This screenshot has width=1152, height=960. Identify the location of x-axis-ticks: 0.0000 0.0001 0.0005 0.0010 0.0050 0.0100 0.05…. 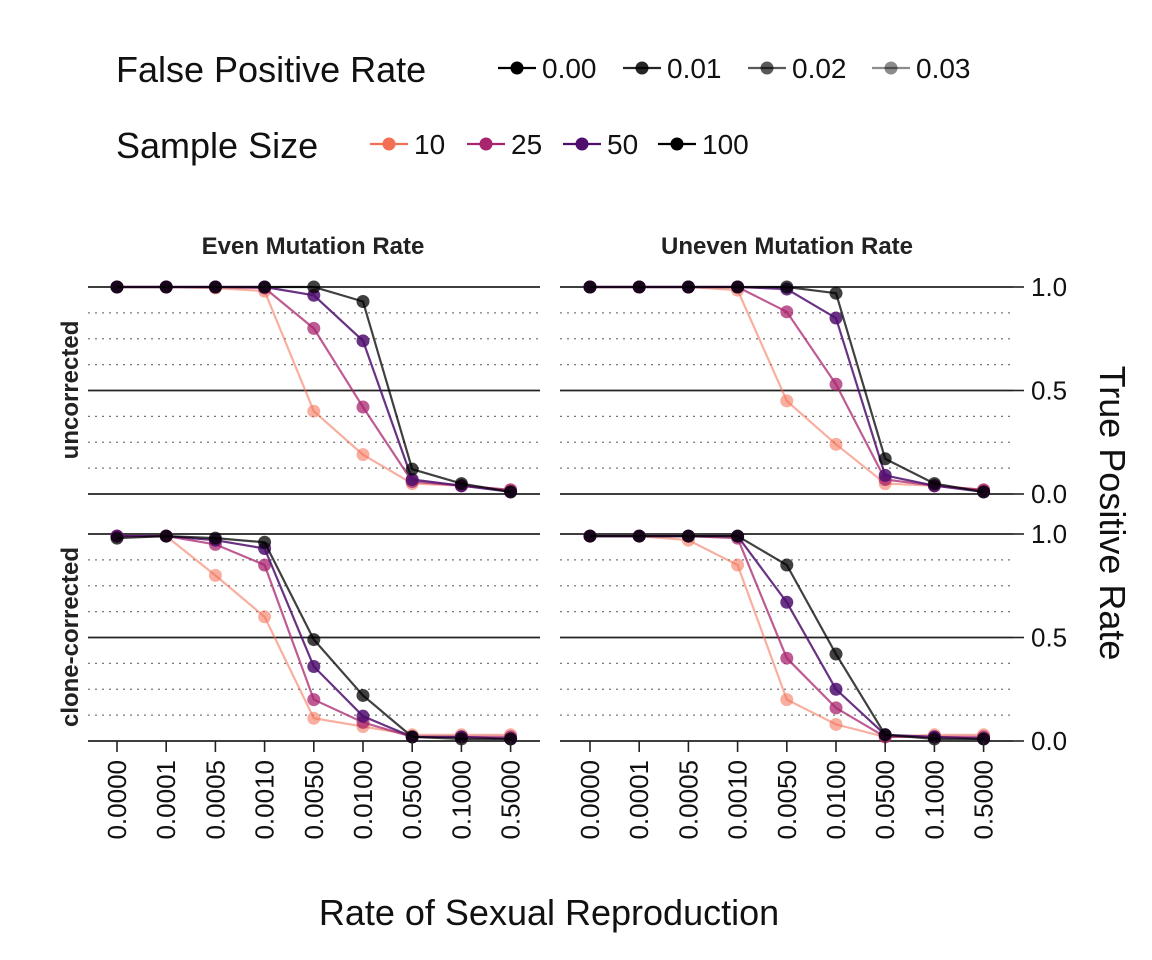
(550, 790).